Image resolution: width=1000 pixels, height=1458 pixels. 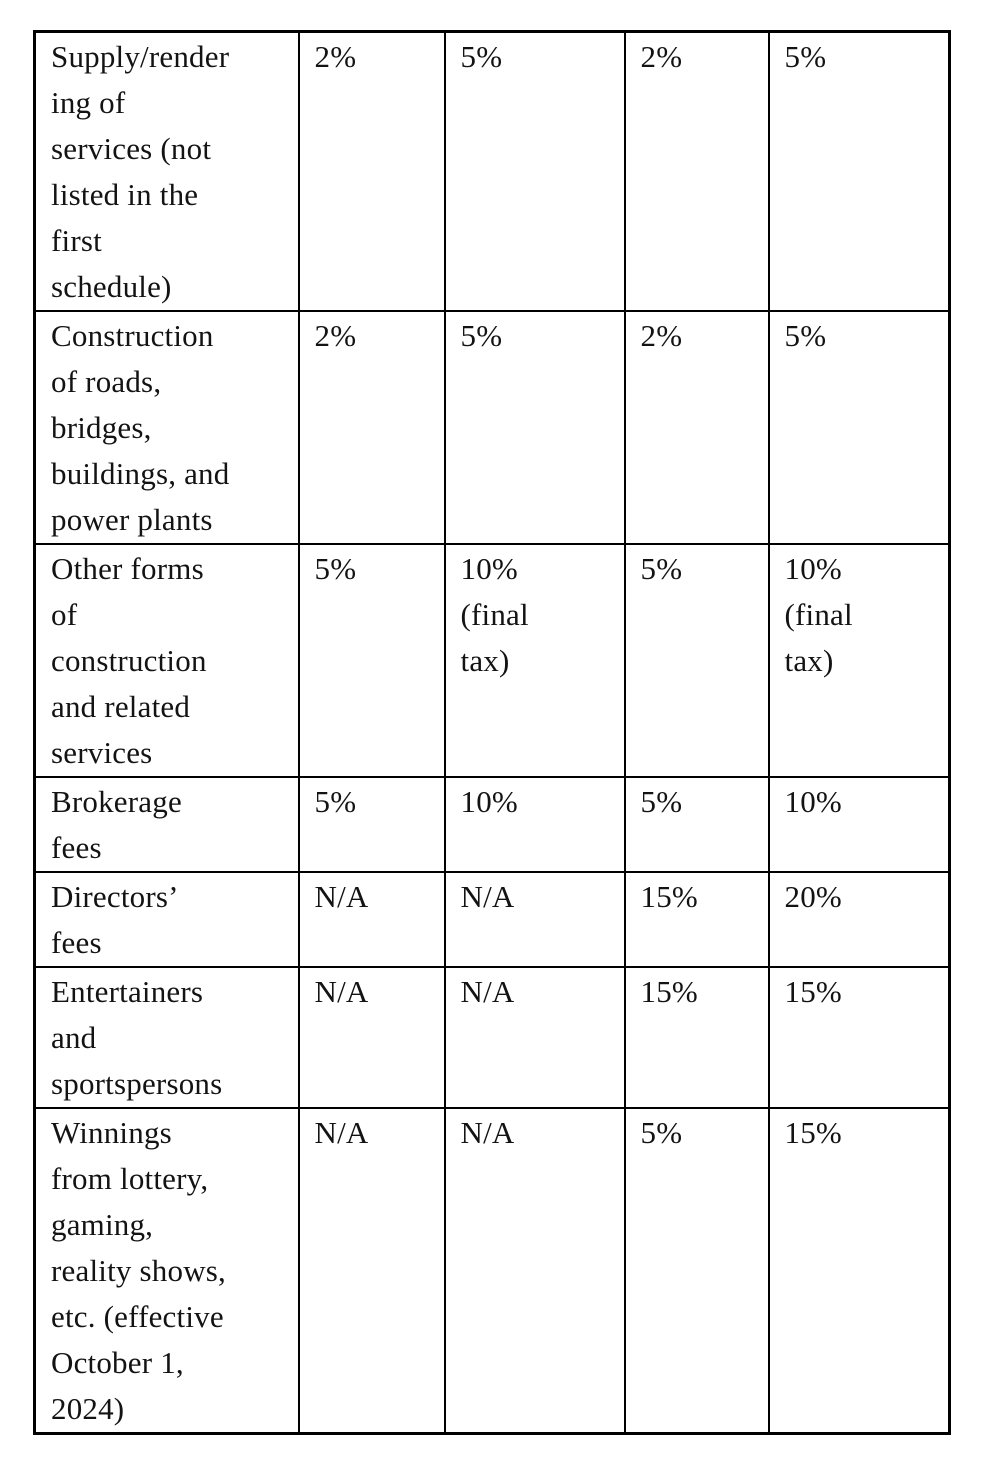 What do you see at coordinates (166, 919) in the screenshot?
I see `row-label-cell: Directors’ fees` at bounding box center [166, 919].